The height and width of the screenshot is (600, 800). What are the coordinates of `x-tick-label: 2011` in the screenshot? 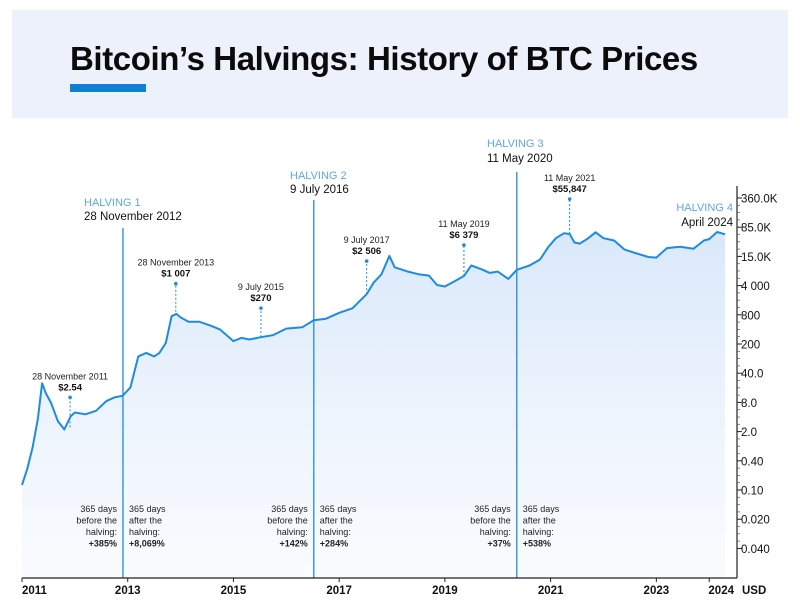 It's located at (35, 591).